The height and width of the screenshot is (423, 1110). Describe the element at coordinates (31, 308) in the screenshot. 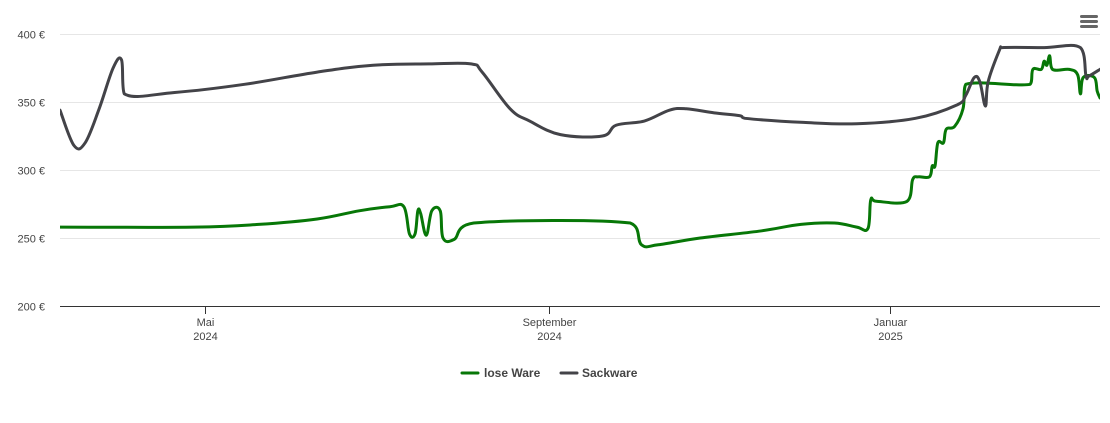

I see `y-tick-label: 200 €` at that location.